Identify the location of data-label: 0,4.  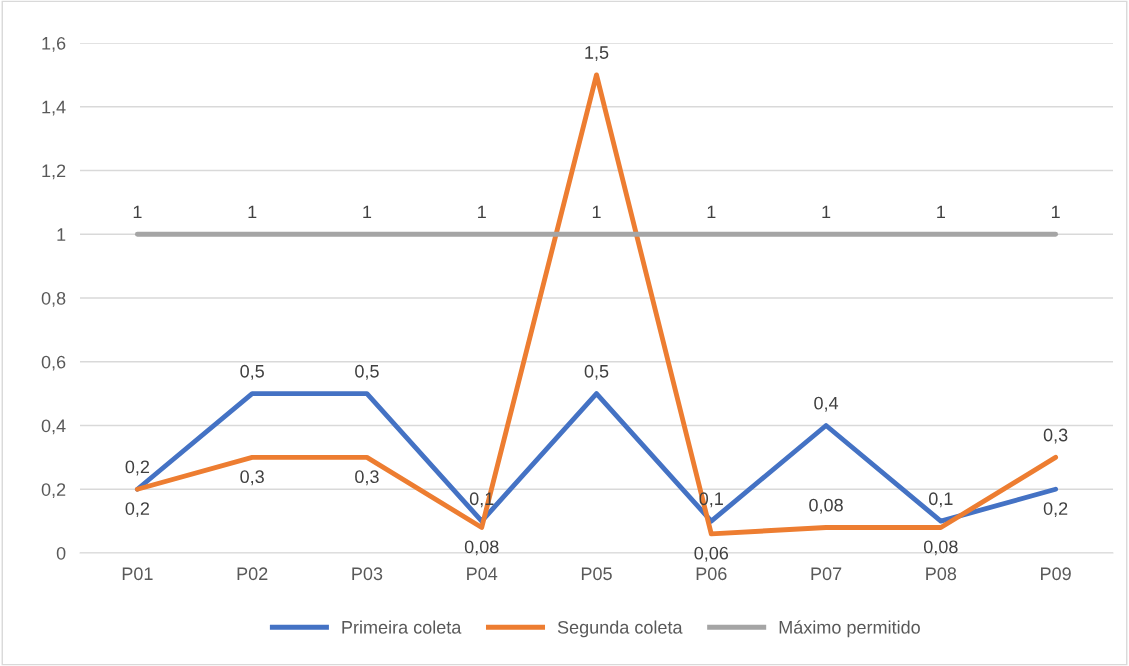
(826, 404).